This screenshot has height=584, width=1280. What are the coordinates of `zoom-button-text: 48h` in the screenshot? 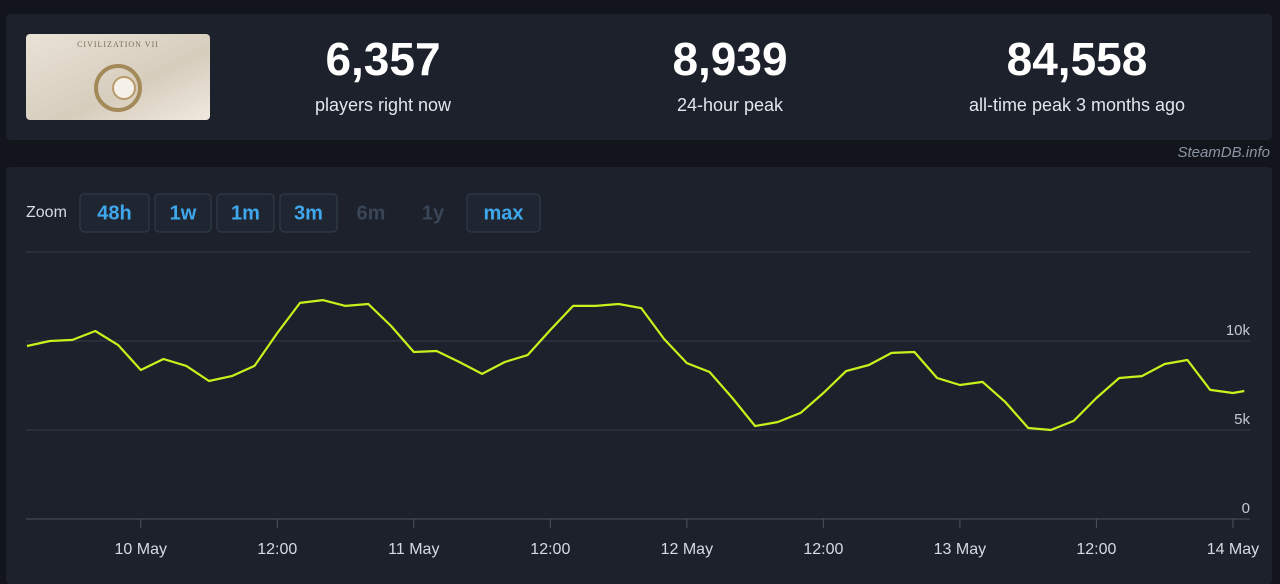 It's located at (114, 213).